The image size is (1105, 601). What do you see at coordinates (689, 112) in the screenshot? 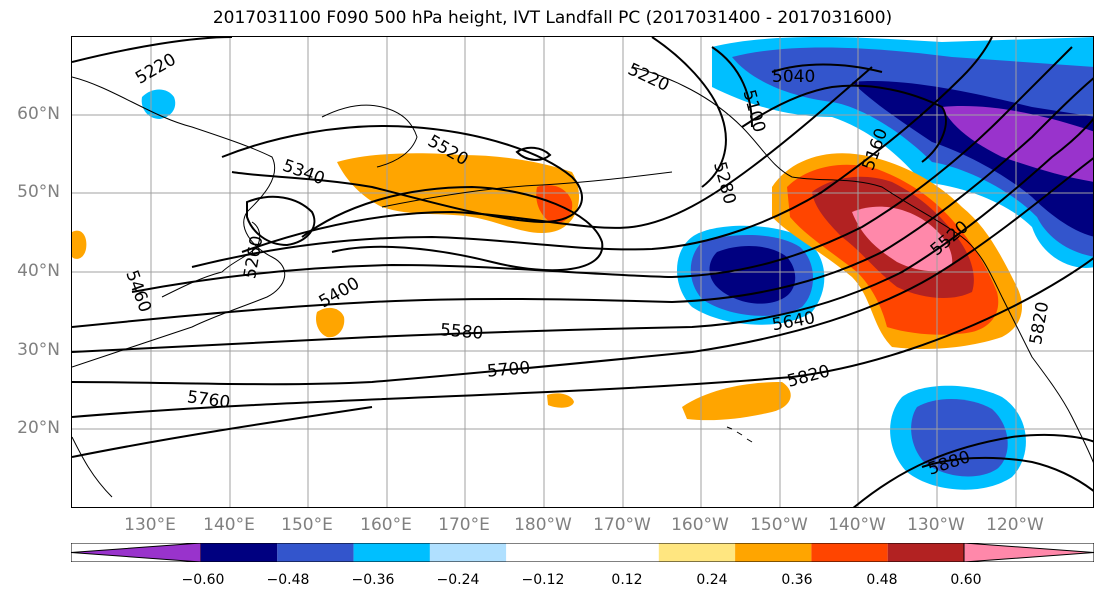
I see `contour-5220-east` at bounding box center [689, 112].